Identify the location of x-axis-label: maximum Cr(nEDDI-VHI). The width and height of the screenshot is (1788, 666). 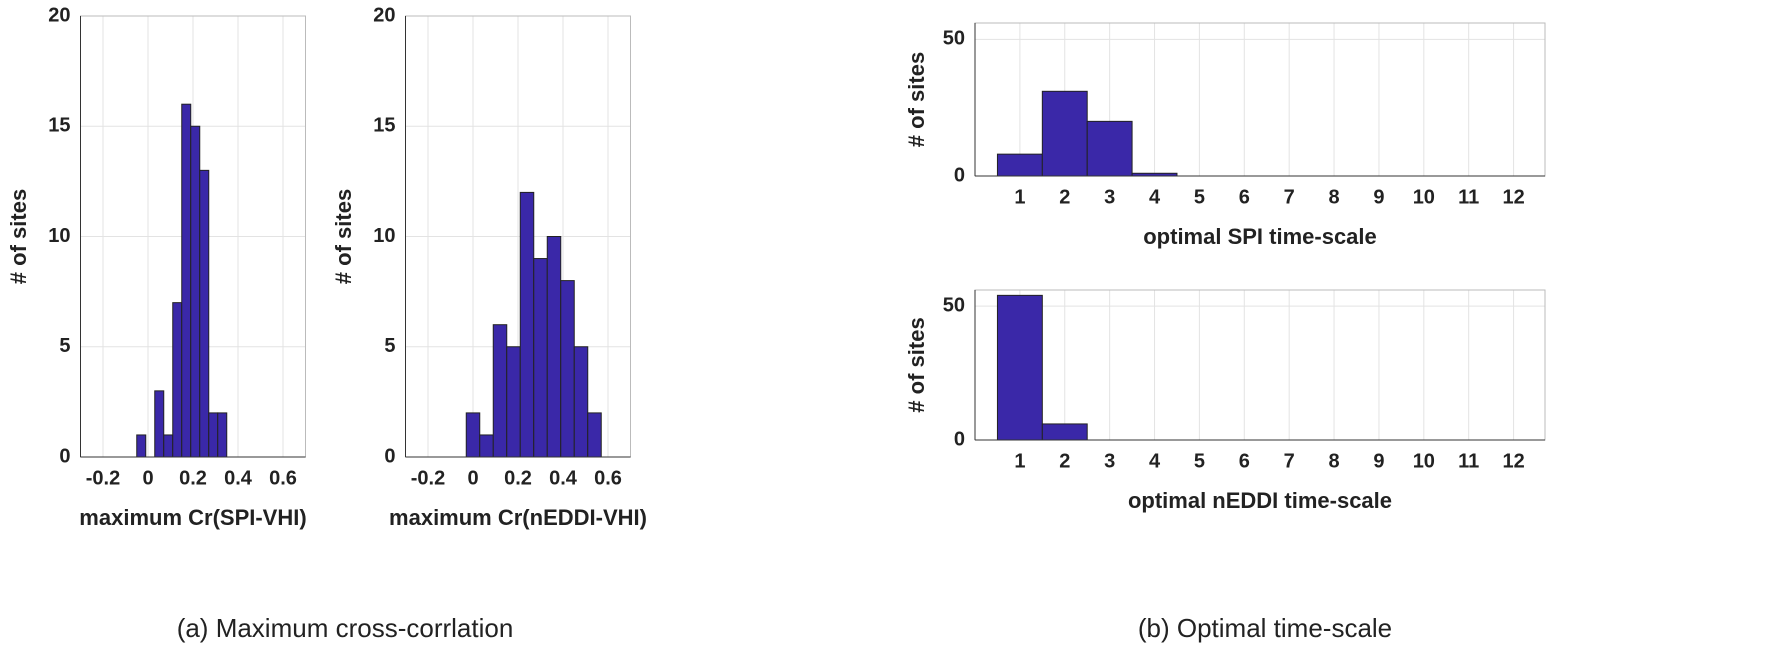
(518, 517).